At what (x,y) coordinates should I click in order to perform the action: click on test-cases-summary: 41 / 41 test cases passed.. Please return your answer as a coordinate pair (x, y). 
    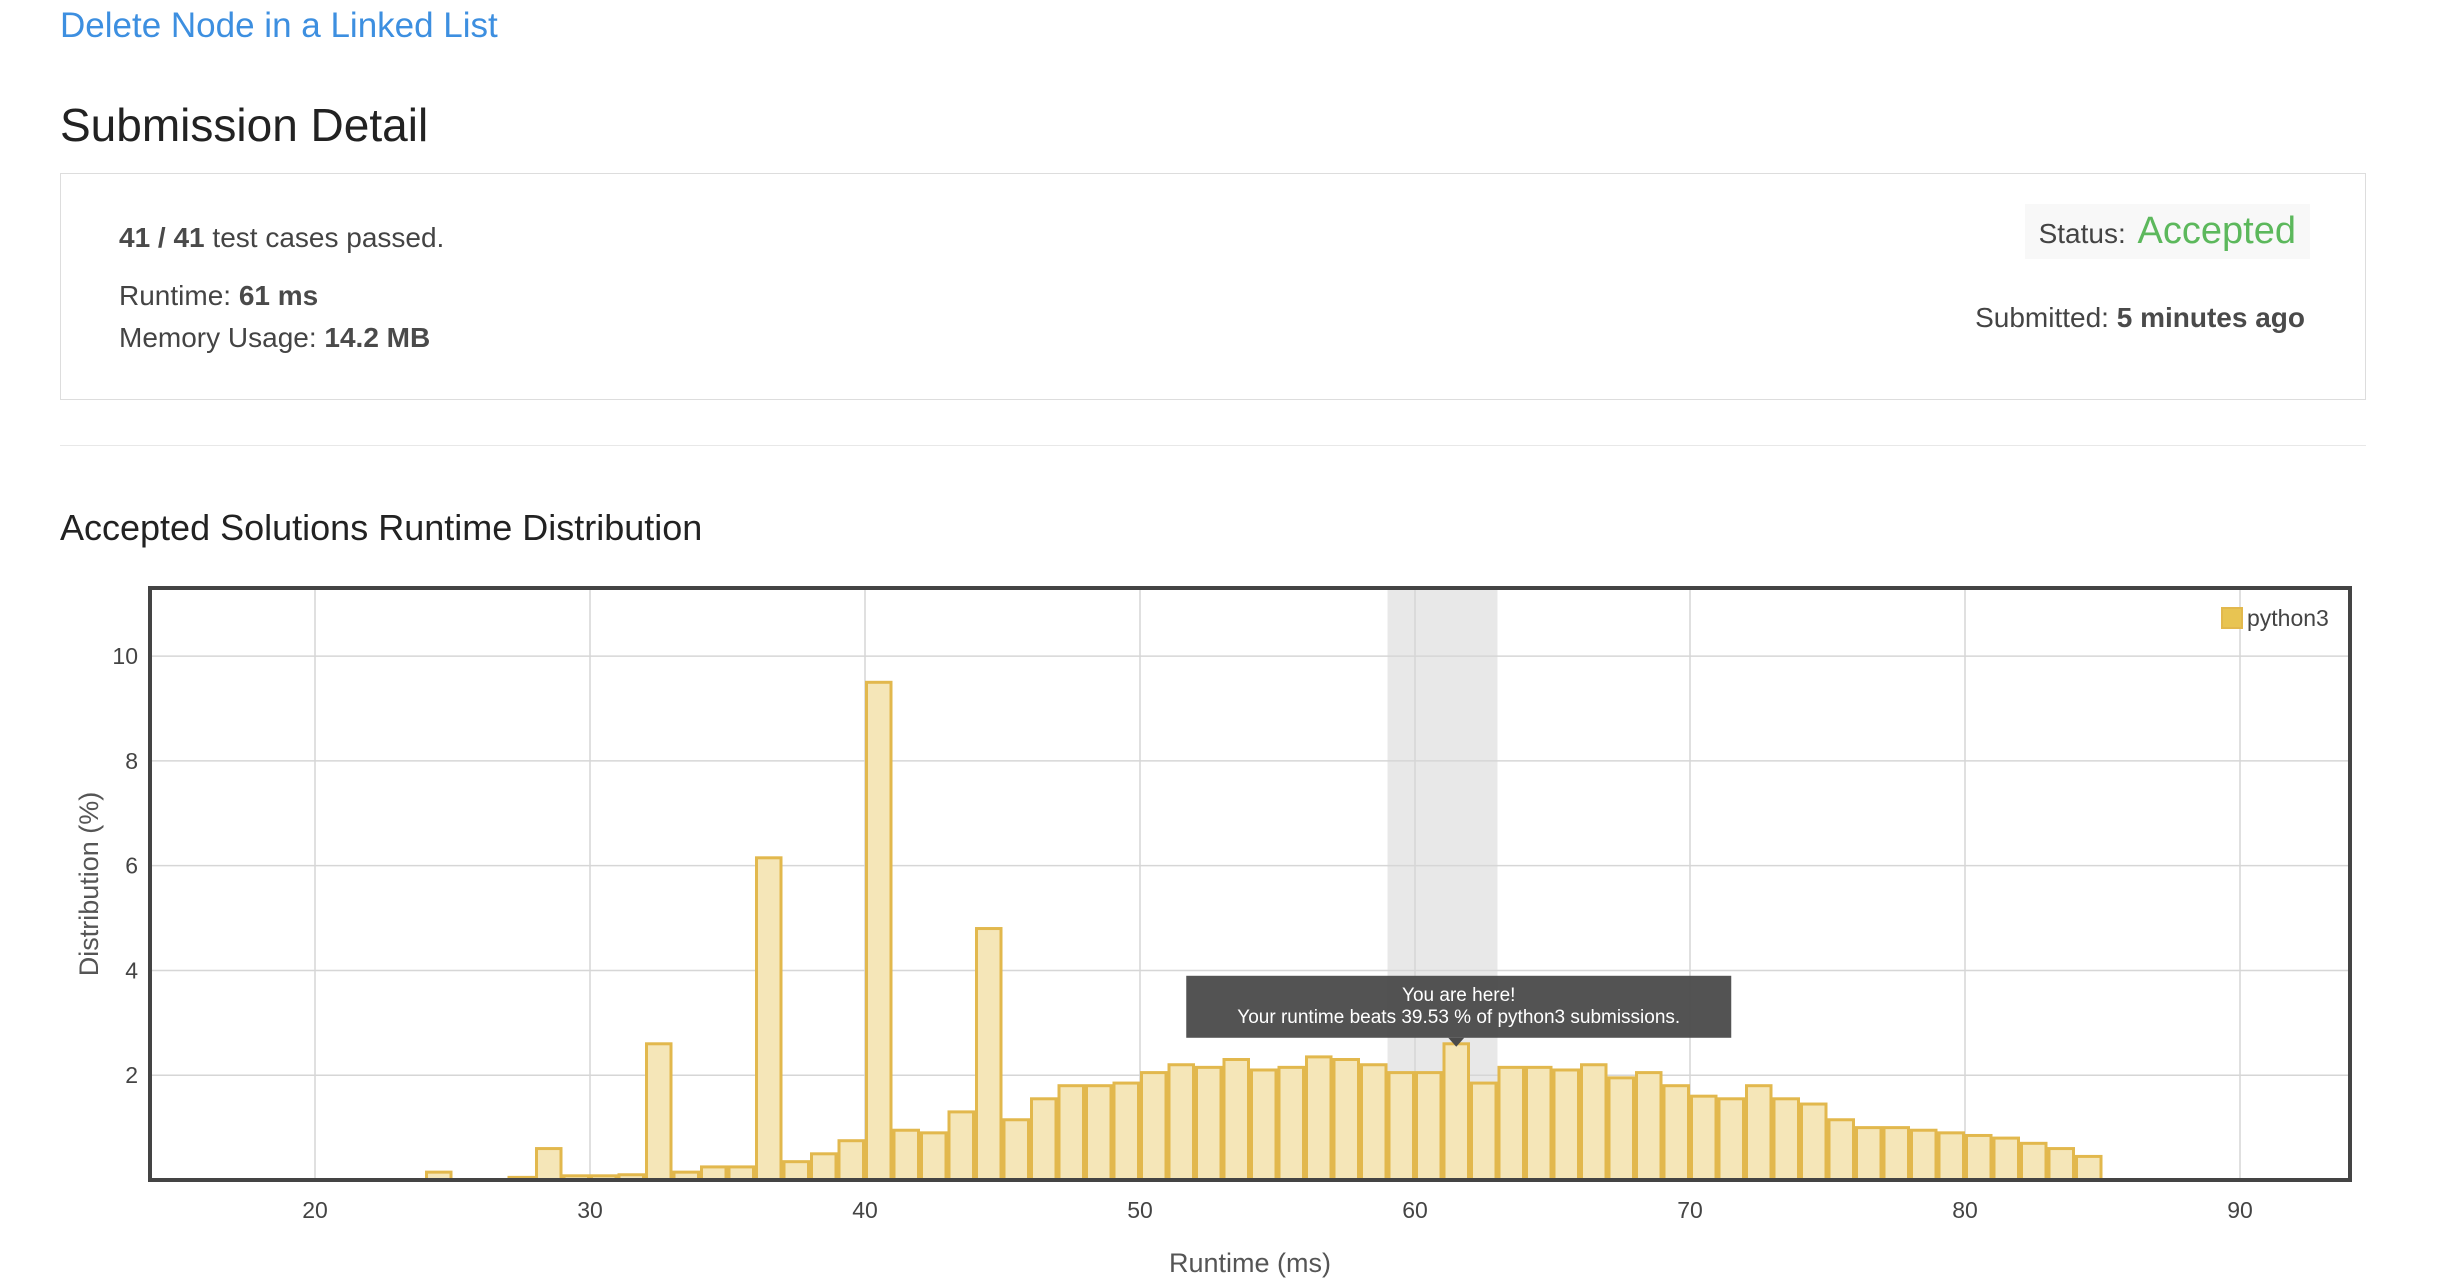
    Looking at the image, I should click on (281, 238).